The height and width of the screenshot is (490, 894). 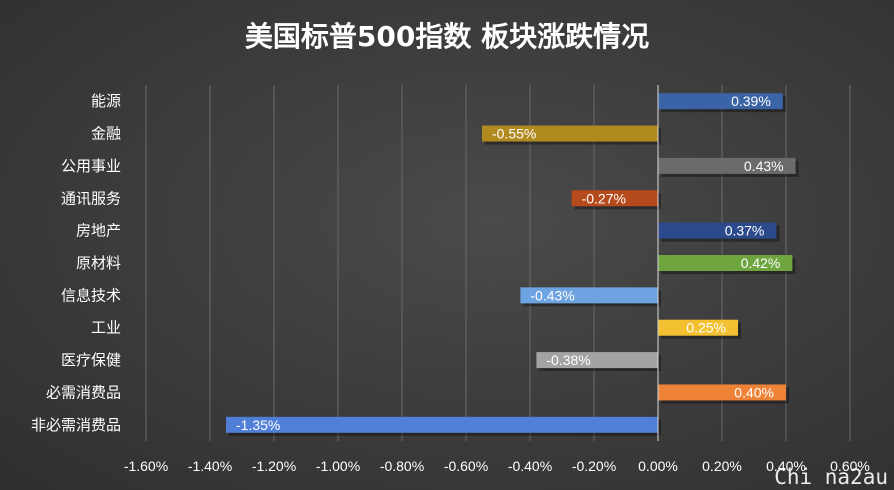 I want to click on data-label: -0.55%, so click(x=514, y=134).